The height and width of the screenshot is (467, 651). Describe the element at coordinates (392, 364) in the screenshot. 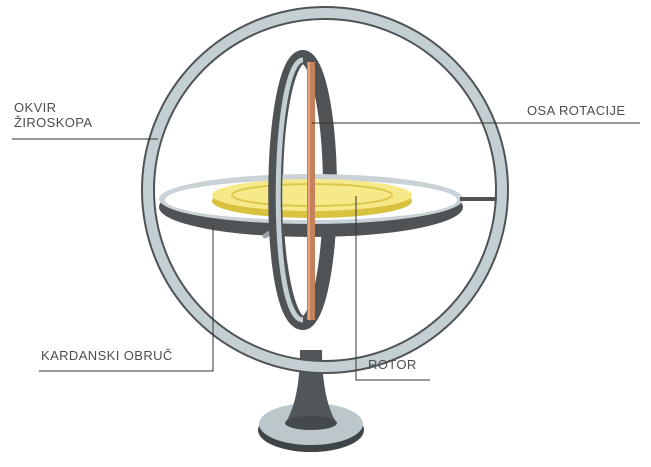

I see `label-rotor: ROTOR` at that location.